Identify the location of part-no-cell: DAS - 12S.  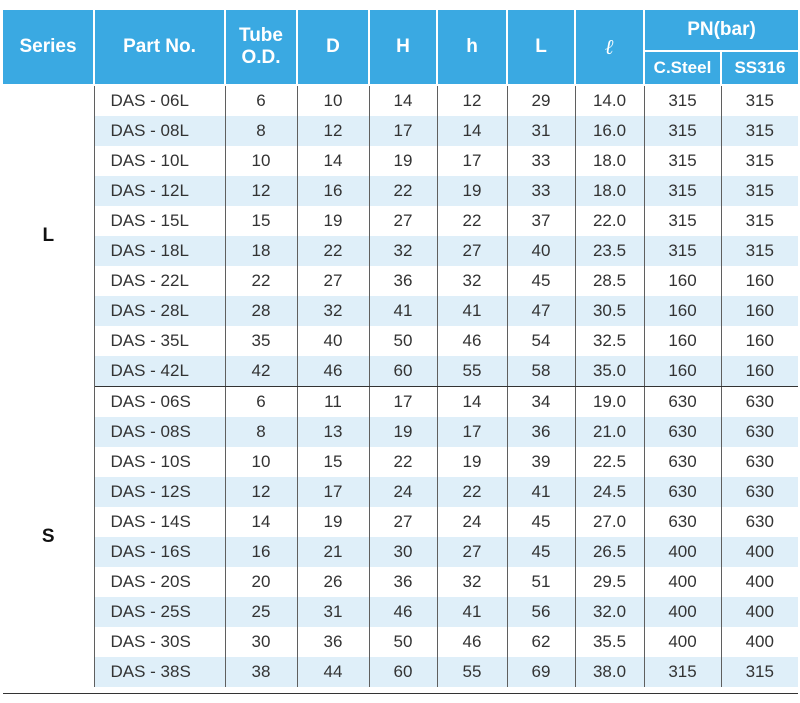
(160, 492).